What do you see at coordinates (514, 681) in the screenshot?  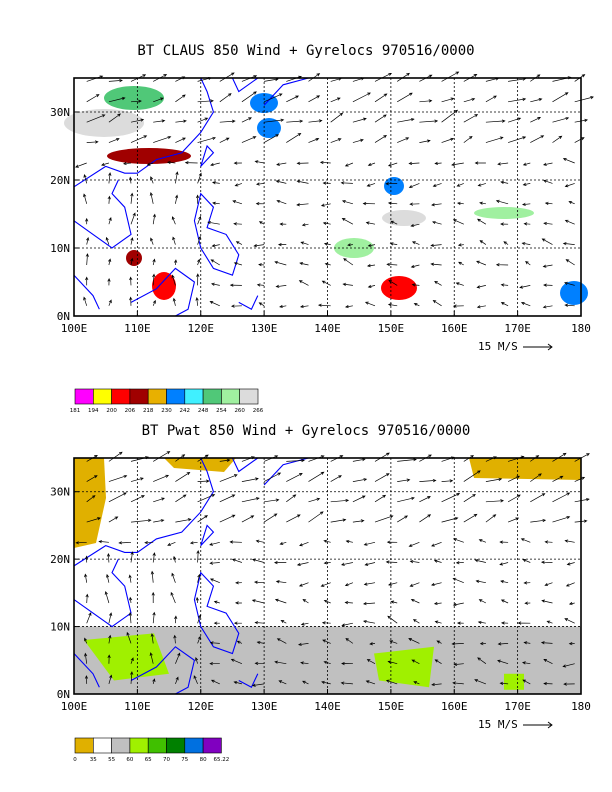 I see `field-moist-region` at bounding box center [514, 681].